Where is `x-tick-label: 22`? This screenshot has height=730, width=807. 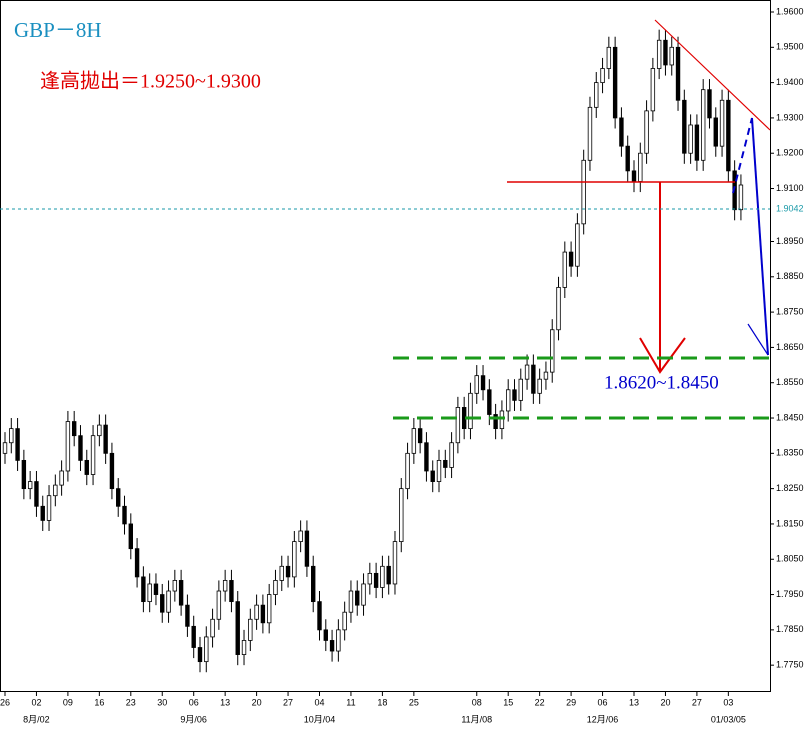
x-tick-label: 22 is located at coordinates (540, 702).